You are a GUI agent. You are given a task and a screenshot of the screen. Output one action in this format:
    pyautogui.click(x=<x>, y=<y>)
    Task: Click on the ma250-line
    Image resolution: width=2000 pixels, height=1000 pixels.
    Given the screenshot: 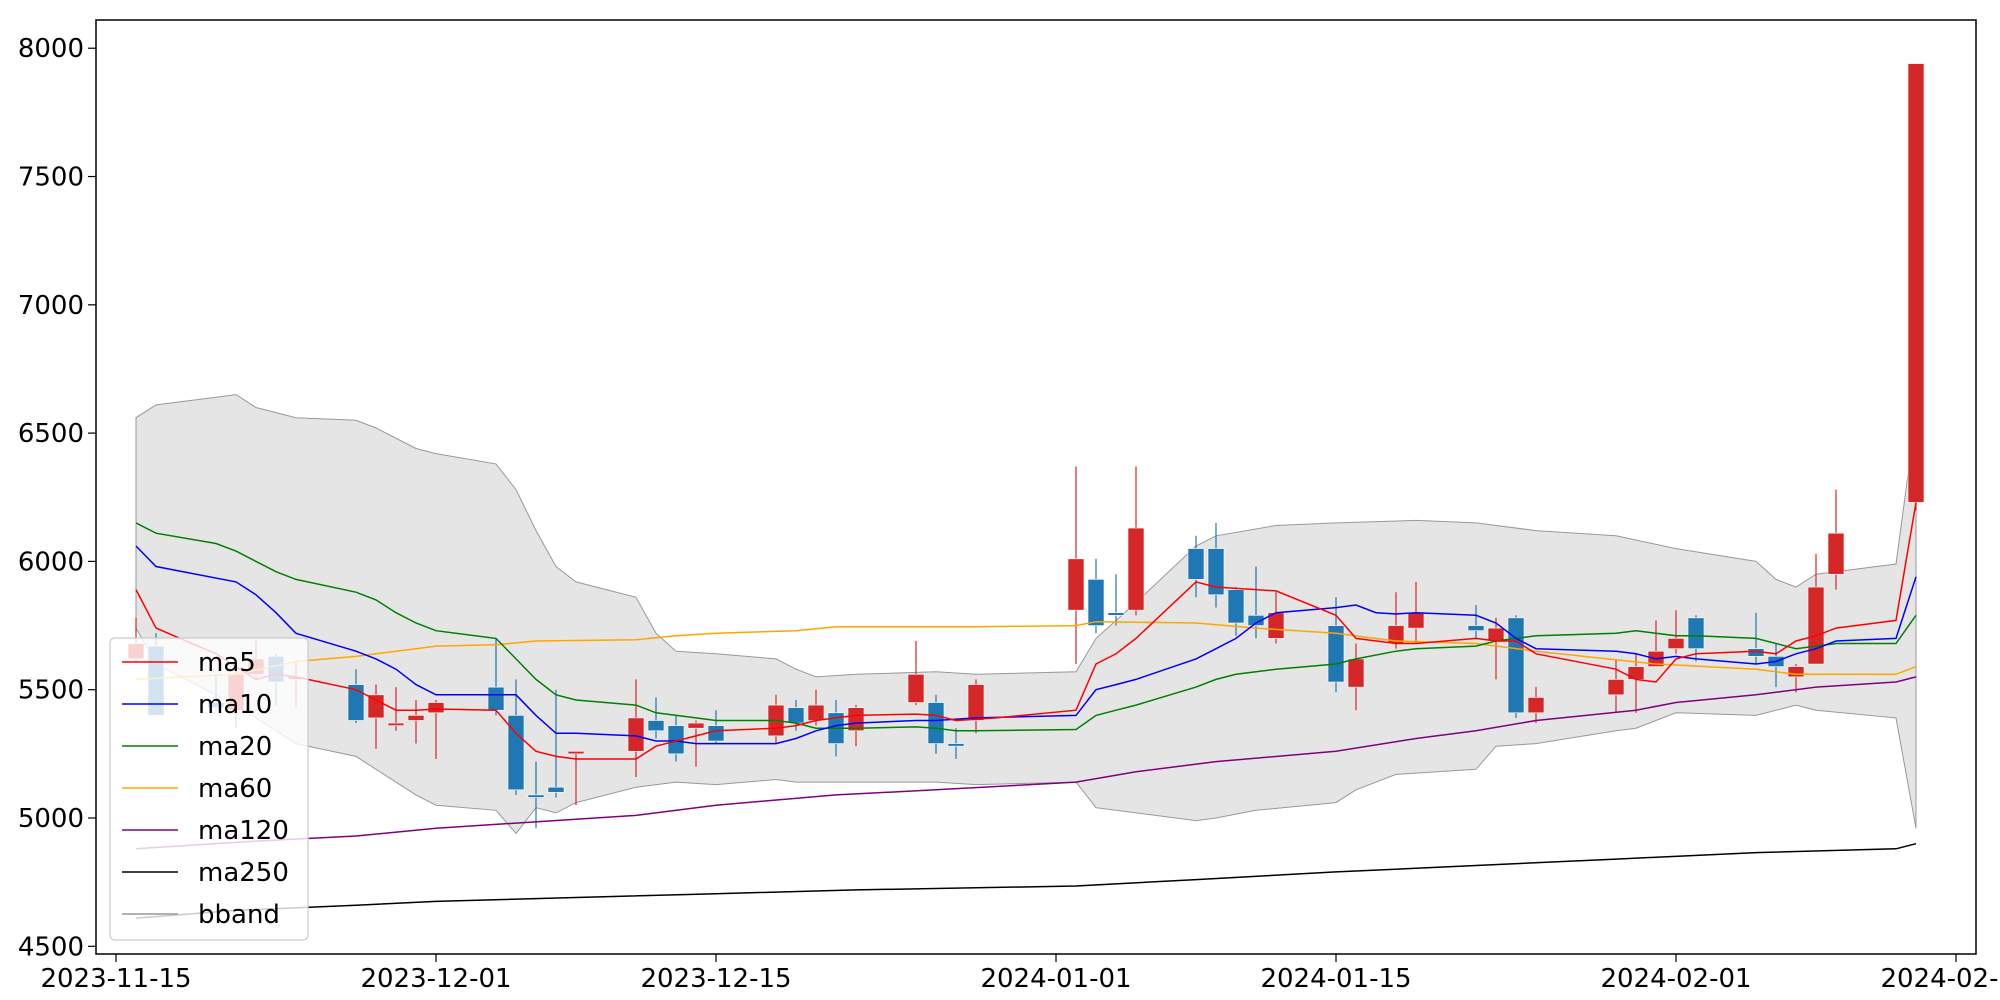 What is the action you would take?
    pyautogui.click(x=1026, y=880)
    